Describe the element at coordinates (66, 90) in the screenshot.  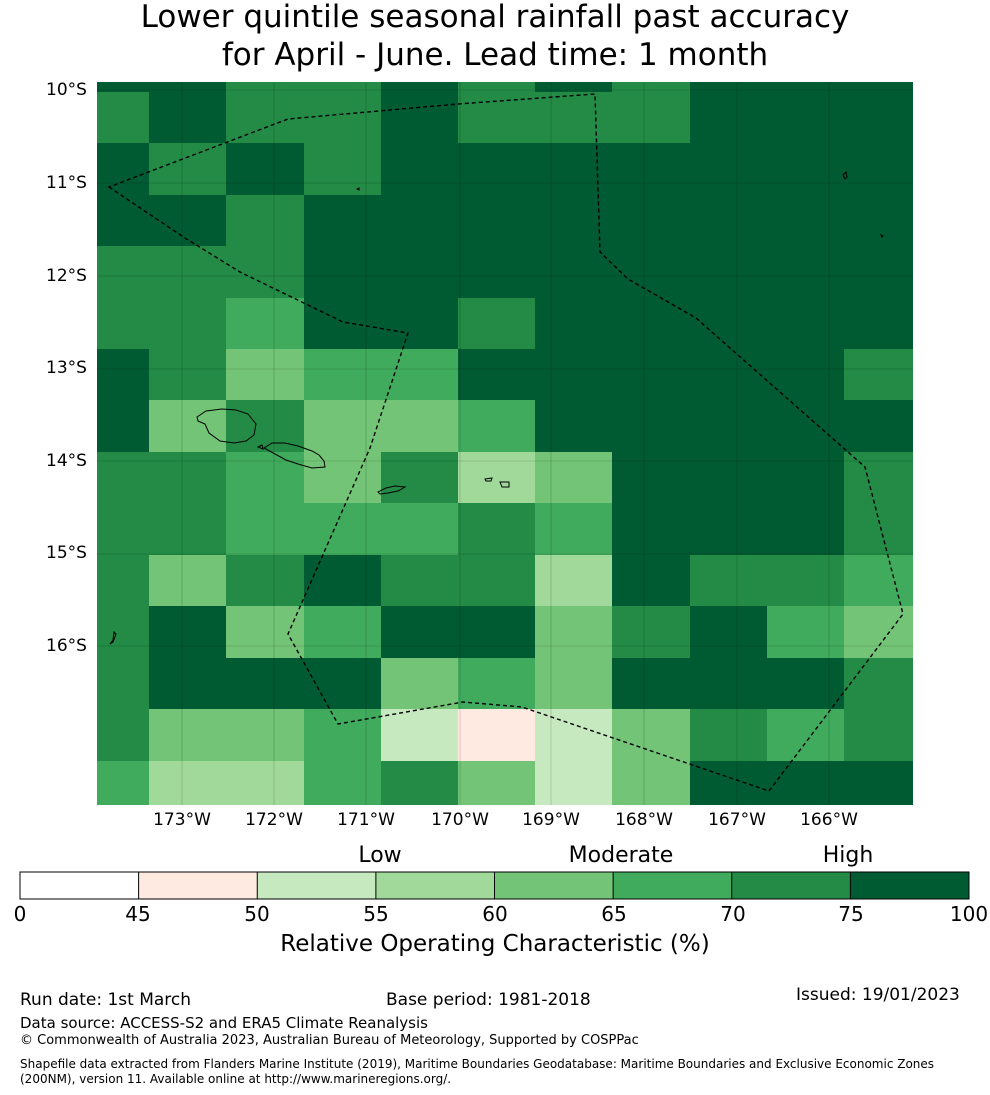
I see `lat-label-10s: 10°S` at that location.